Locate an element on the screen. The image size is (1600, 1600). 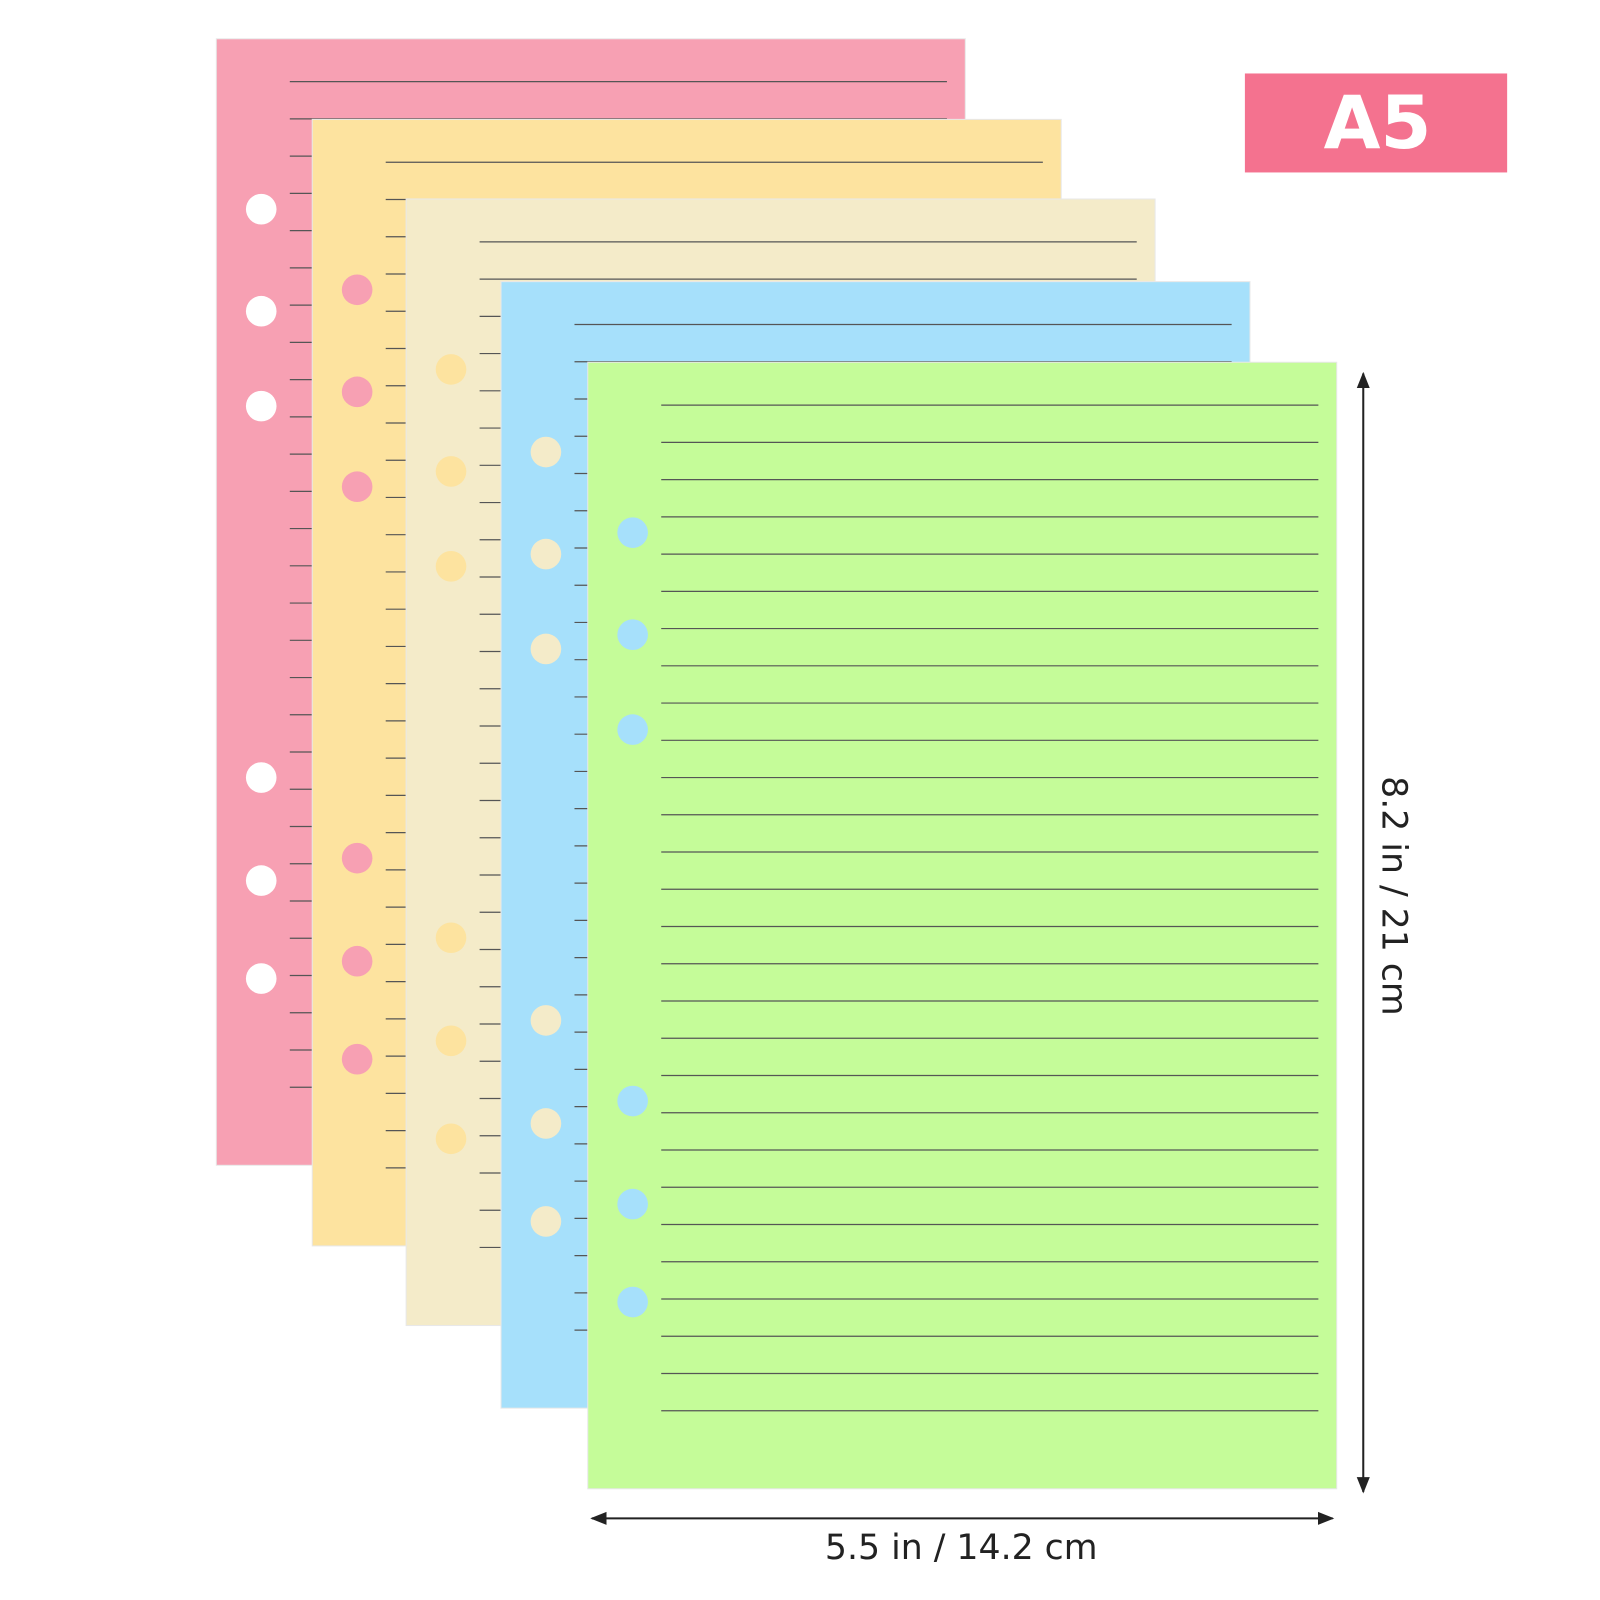
badge-text: A5 is located at coordinates (1378, 123).